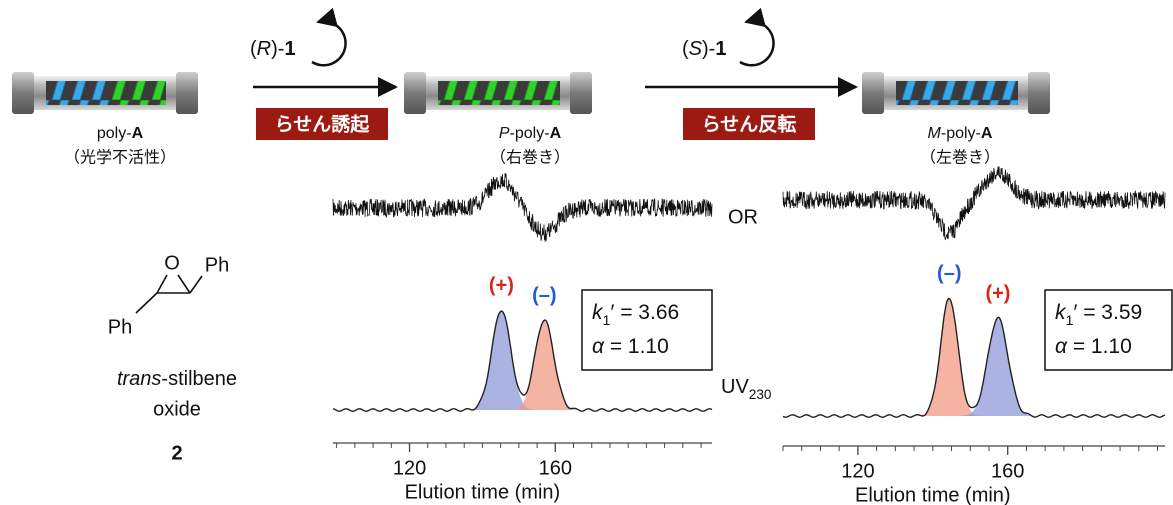 Image resolution: width=1173 pixels, height=505 pixels. What do you see at coordinates (644, 312) in the screenshot?
I see `text-run: ′ = 3.66` at bounding box center [644, 312].